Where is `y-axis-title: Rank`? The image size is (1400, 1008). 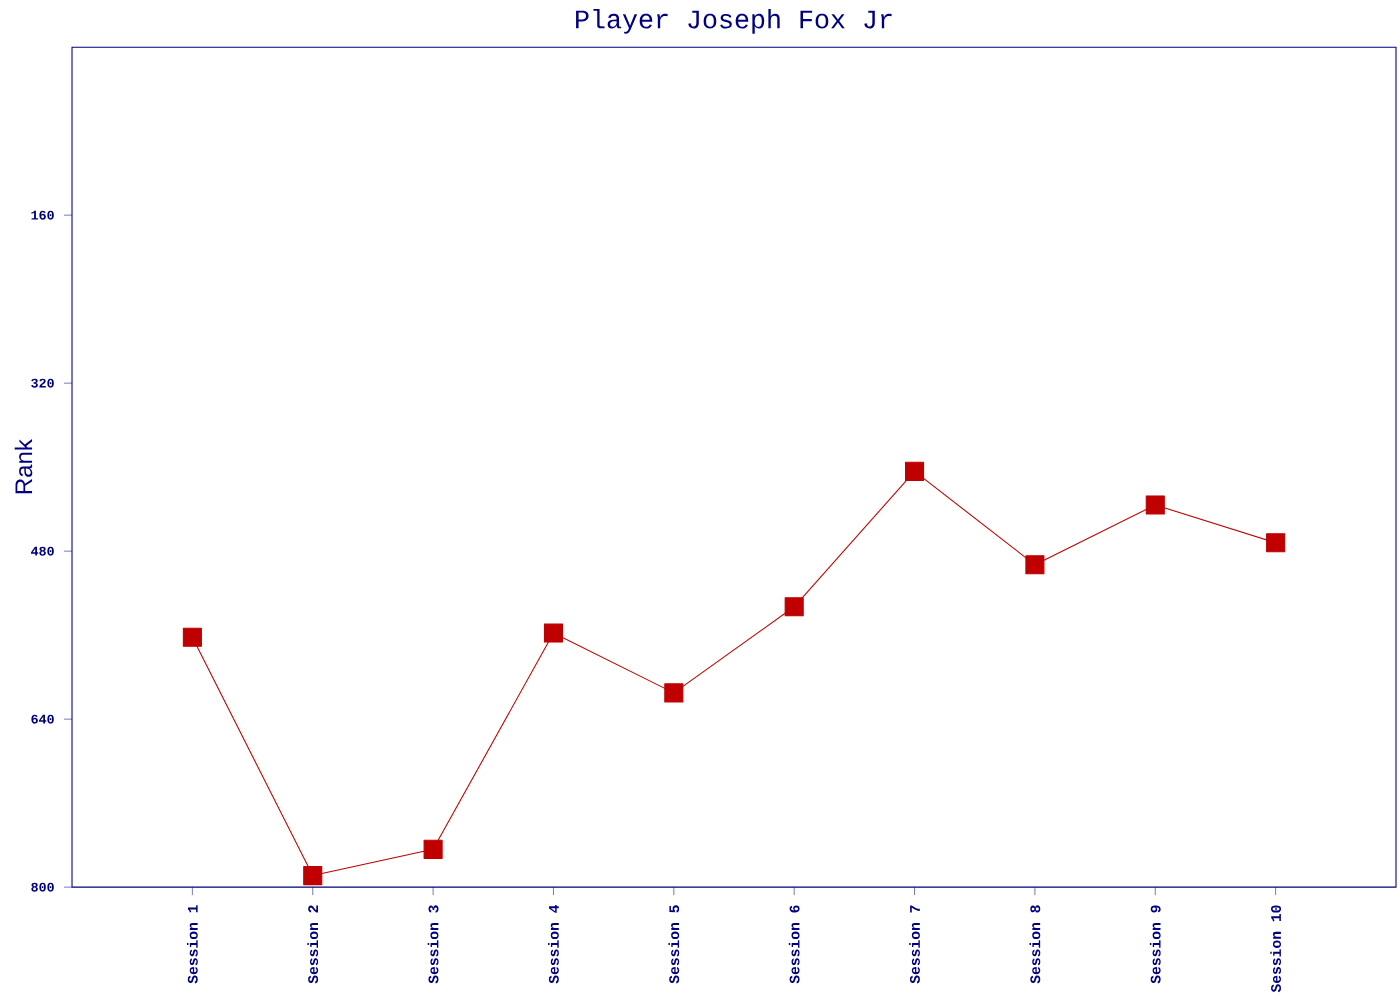
y-axis-title: Rank is located at coordinates (23, 466).